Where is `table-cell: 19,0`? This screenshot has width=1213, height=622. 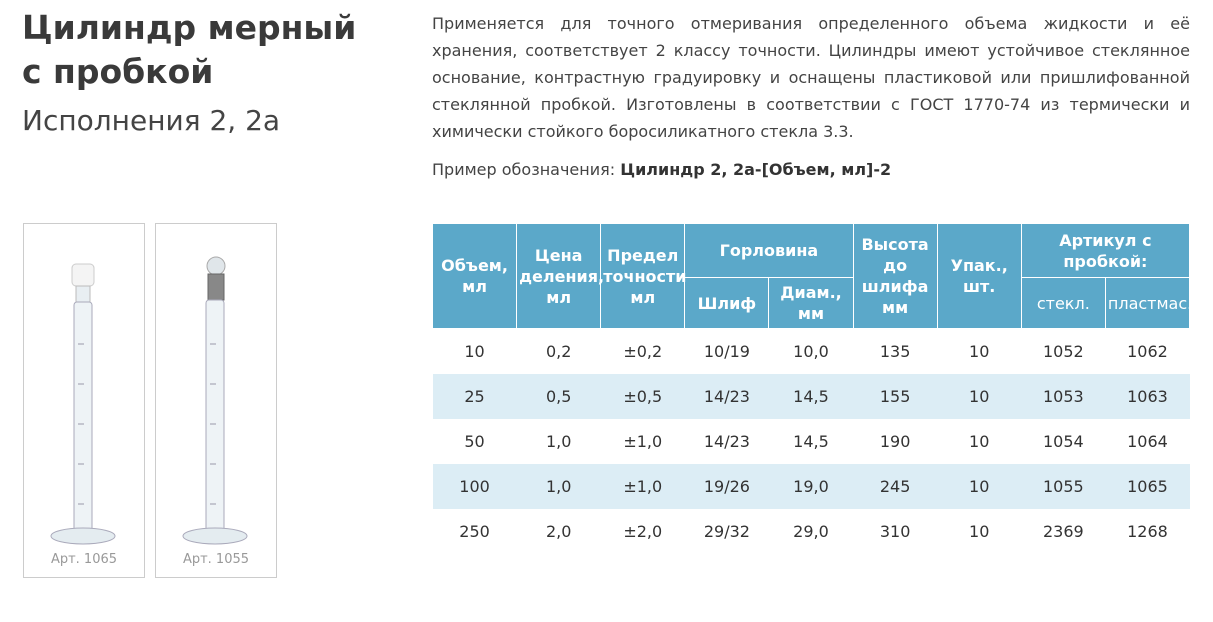
table-cell: 19,0 is located at coordinates (811, 486).